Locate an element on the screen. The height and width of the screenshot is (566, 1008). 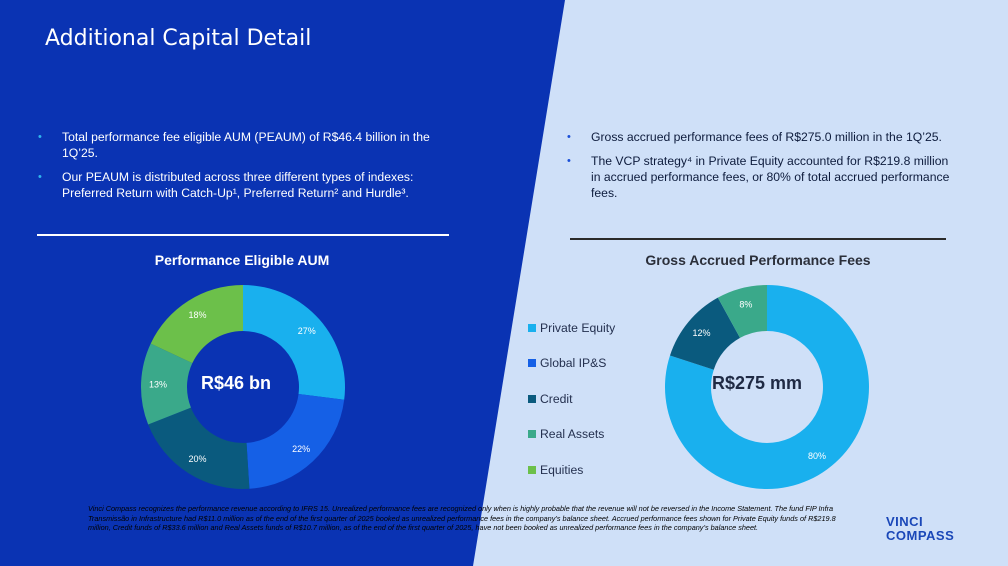
aum-center-label: R$46 bn is located at coordinates (236, 383).